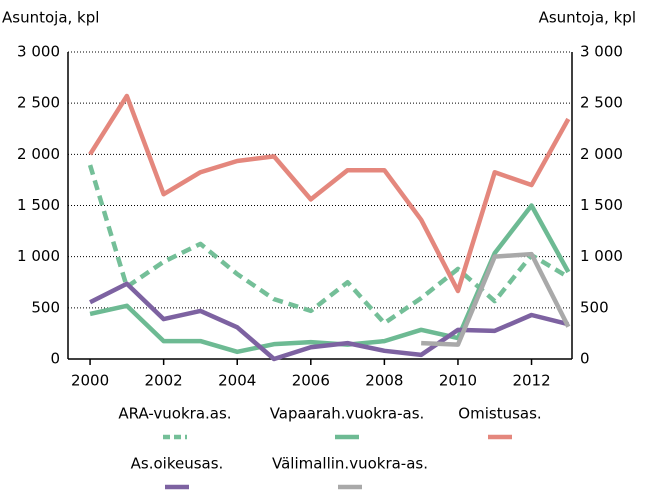  What do you see at coordinates (237, 381) in the screenshot?
I see `x-tick-label: 2004` at bounding box center [237, 381].